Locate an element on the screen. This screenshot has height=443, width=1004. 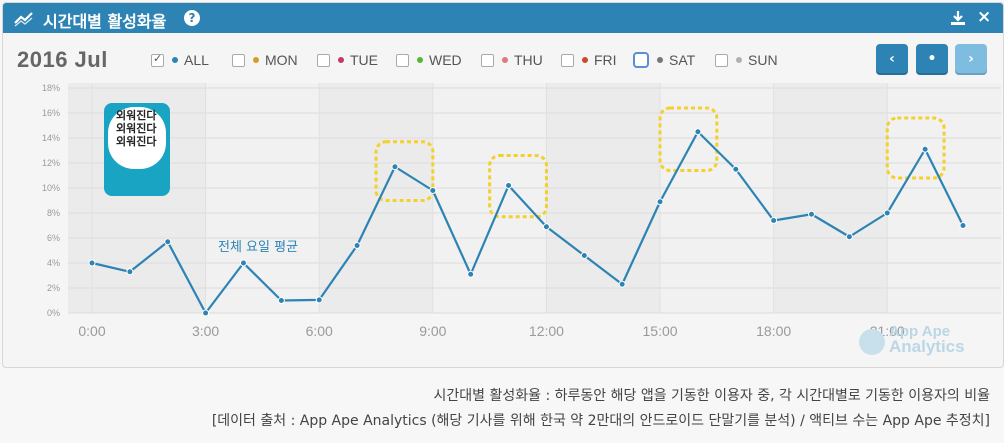
title-bar: 시간대별 활성화율 ? × is located at coordinates (503, 18).